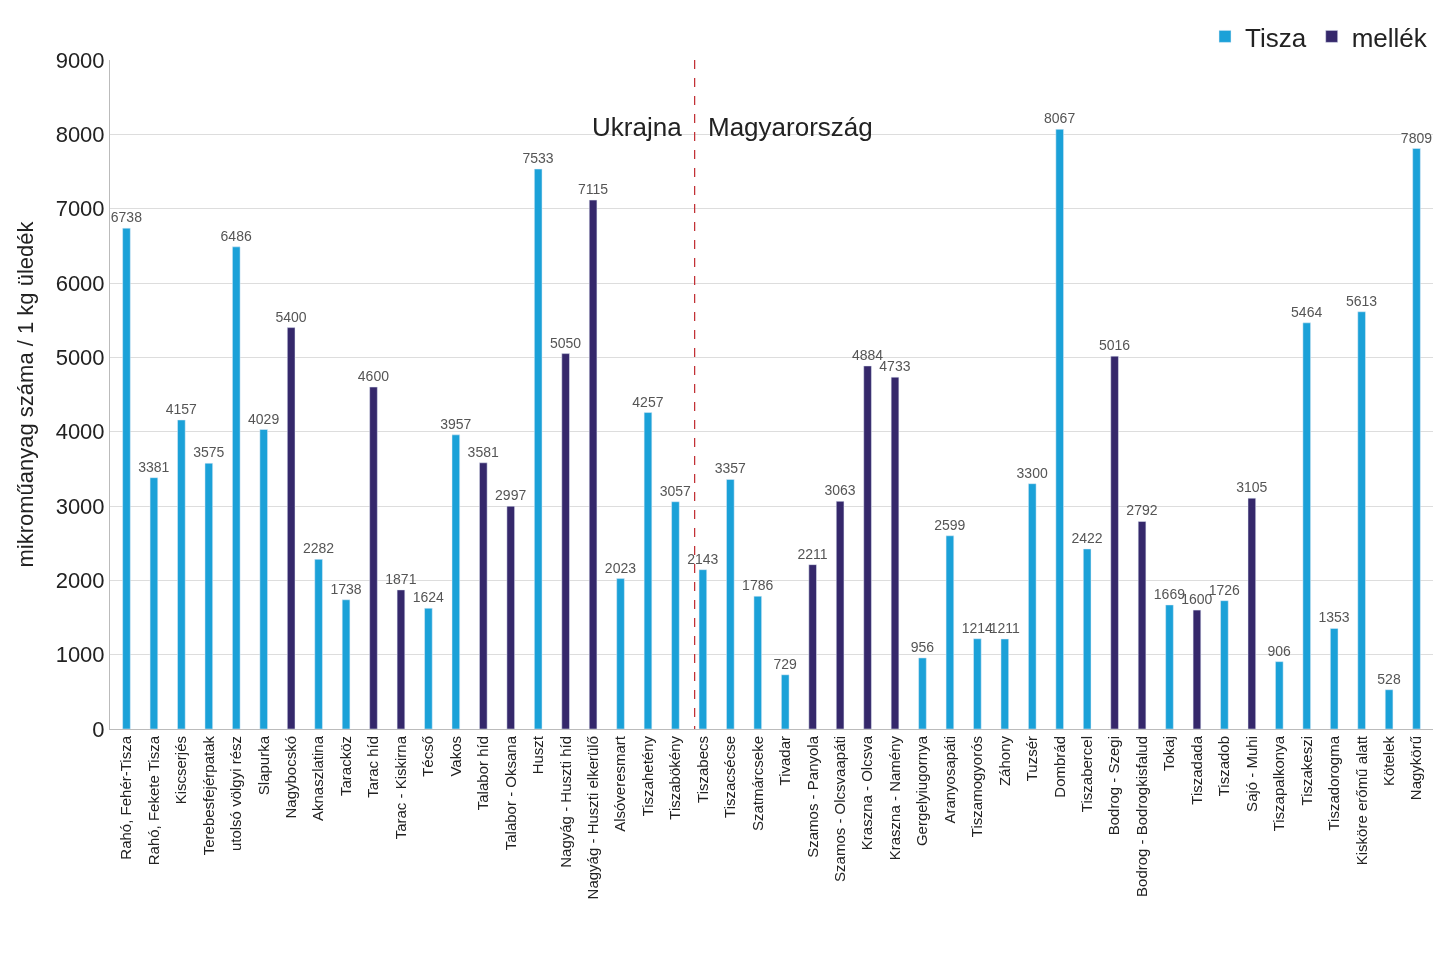 The height and width of the screenshot is (959, 1453). What do you see at coordinates (538, 755) in the screenshot?
I see `x-tick-label: Huszt` at bounding box center [538, 755].